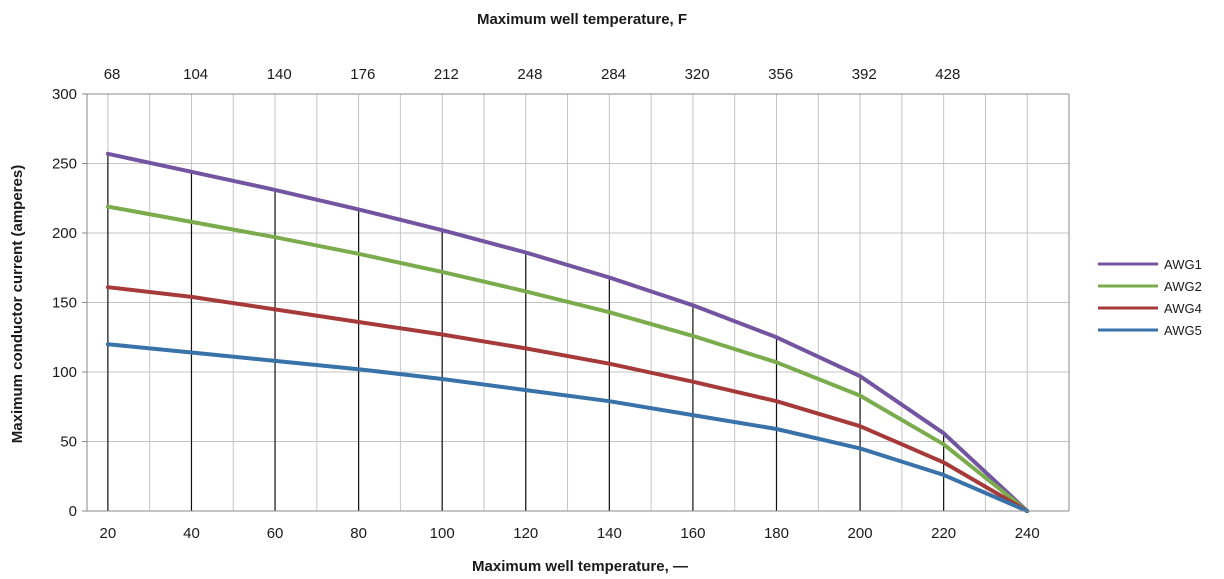 Image resolution: width=1224 pixels, height=579 pixels. What do you see at coordinates (580, 566) in the screenshot?
I see `x-axis-title: Maximum well temperature, —` at bounding box center [580, 566].